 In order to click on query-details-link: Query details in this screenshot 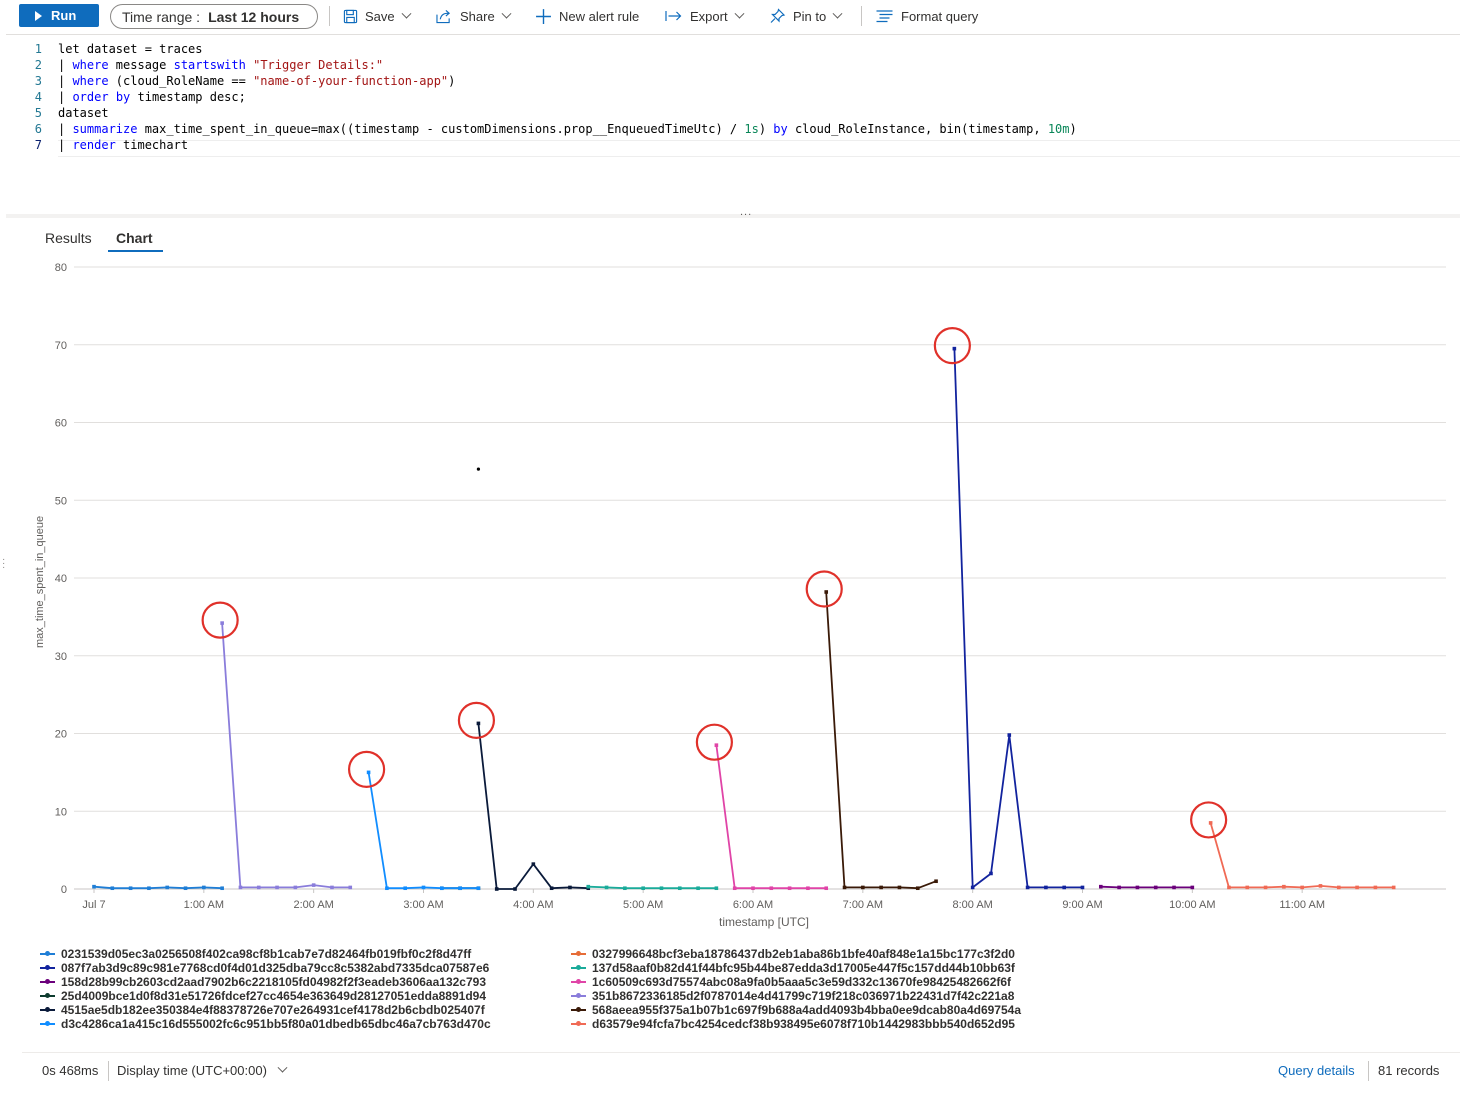, I will do `click(1316, 1070)`.